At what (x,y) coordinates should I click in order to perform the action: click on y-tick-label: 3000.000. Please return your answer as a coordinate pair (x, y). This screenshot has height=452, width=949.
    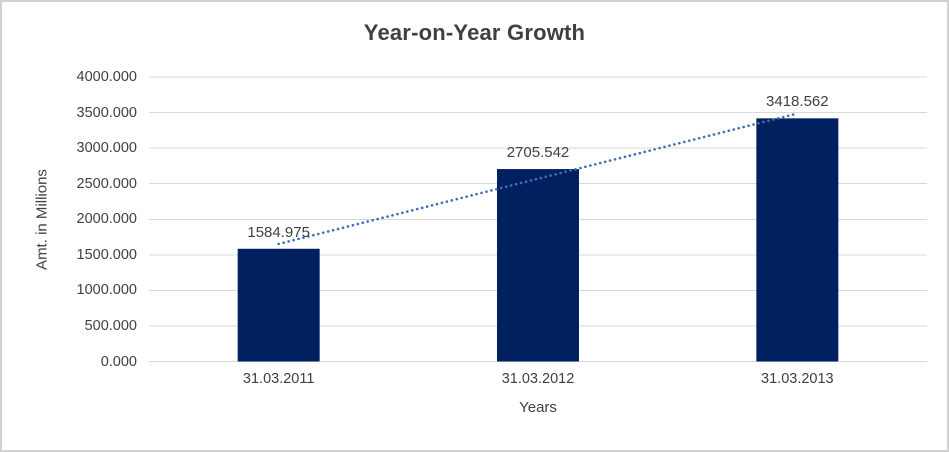
    Looking at the image, I should click on (106, 148).